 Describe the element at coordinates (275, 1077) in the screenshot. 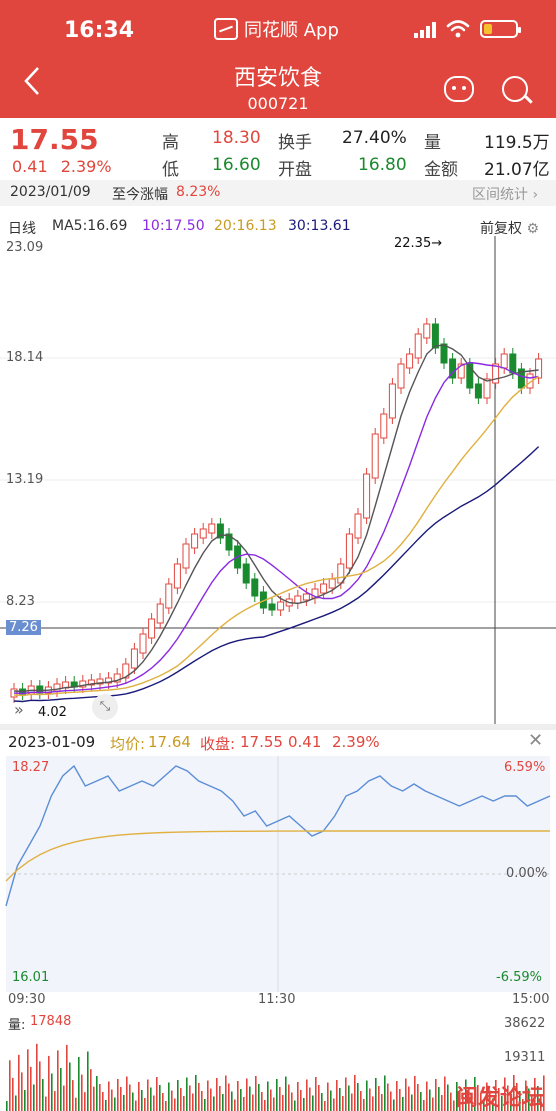

I see `volume-chart` at that location.